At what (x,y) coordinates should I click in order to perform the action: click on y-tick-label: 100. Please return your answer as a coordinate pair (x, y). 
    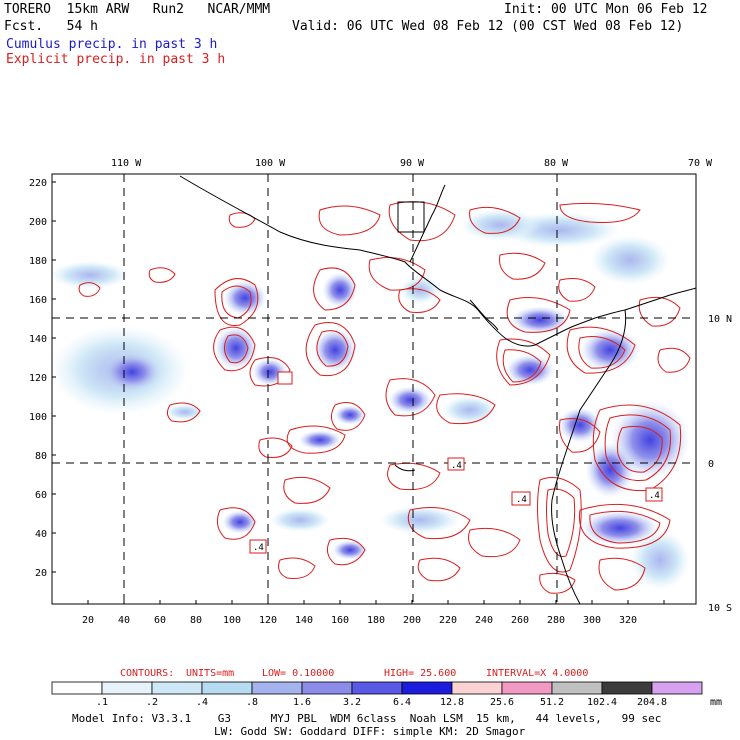
    Looking at the image, I should click on (38, 417).